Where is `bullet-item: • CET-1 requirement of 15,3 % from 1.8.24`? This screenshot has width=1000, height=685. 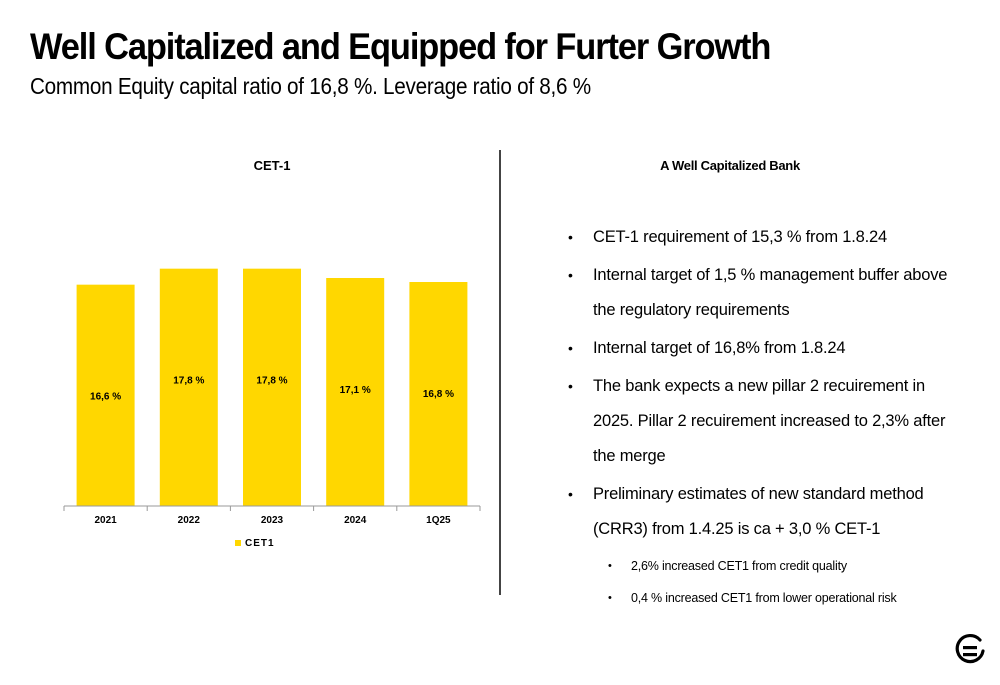
bullet-item: • CET-1 requirement of 15,3 % from 1.8.24 is located at coordinates (762, 237).